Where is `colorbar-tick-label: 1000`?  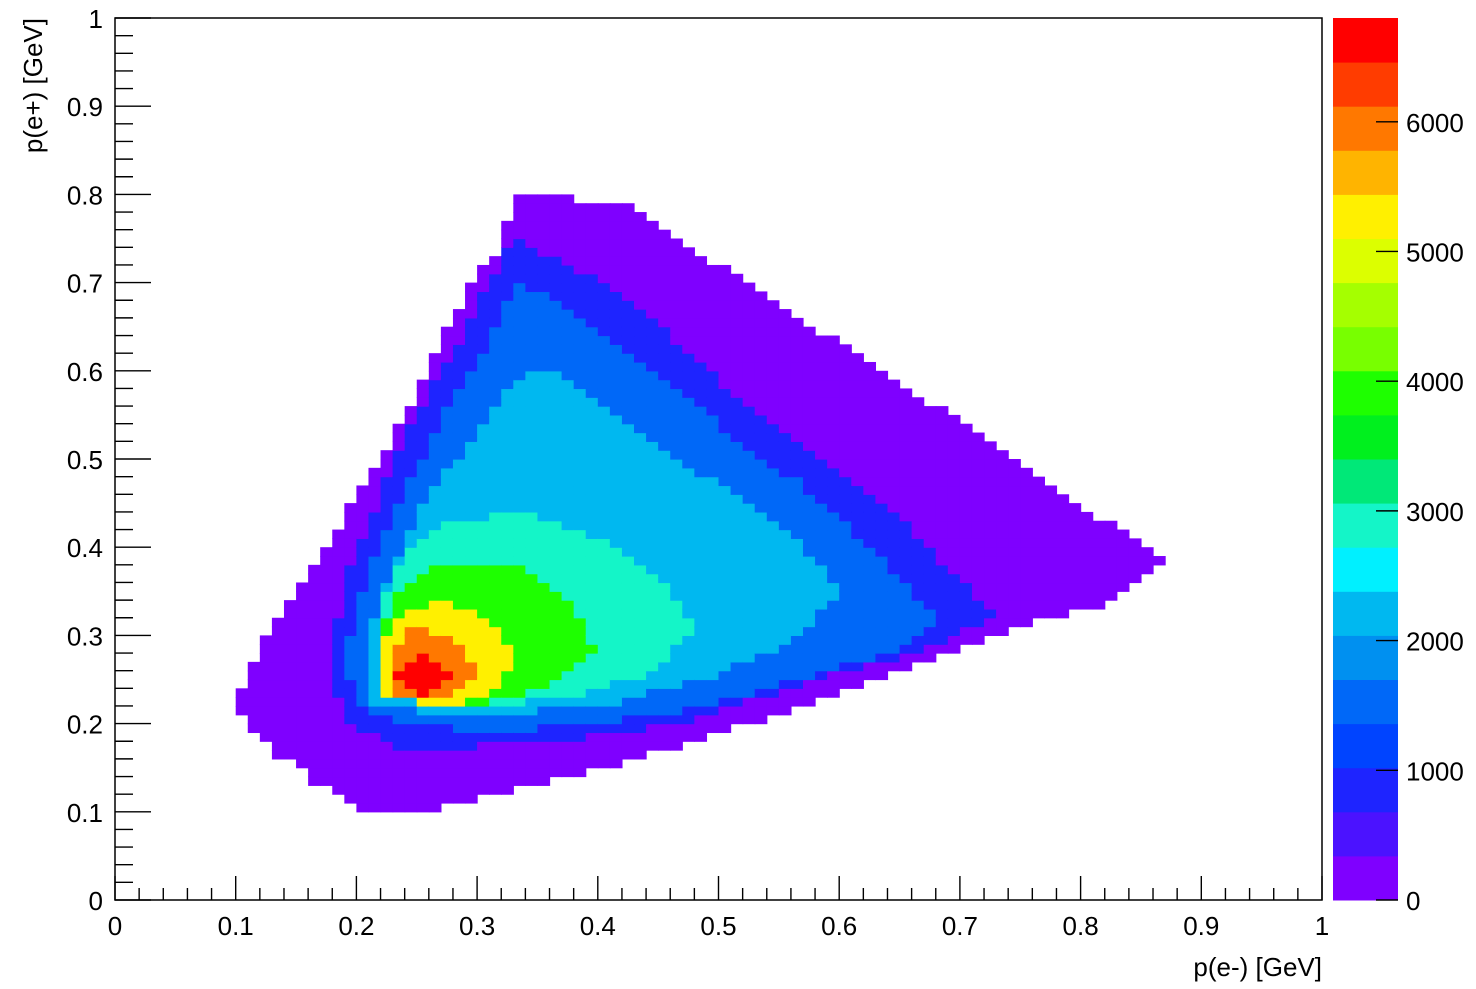
colorbar-tick-label: 1000 is located at coordinates (1435, 771).